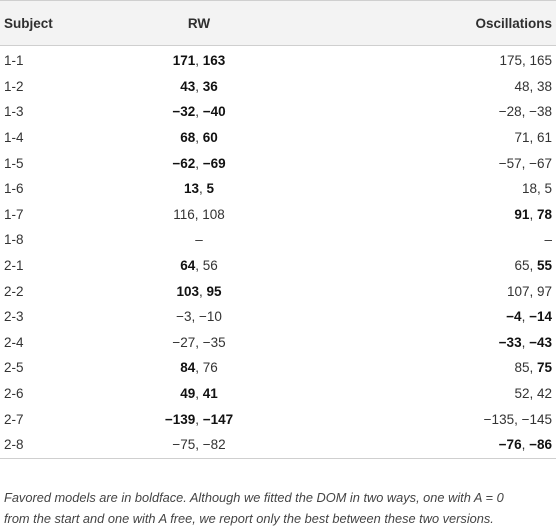 The height and width of the screenshot is (531, 556). What do you see at coordinates (544, 214) in the screenshot?
I see `favored-value: 78` at bounding box center [544, 214].